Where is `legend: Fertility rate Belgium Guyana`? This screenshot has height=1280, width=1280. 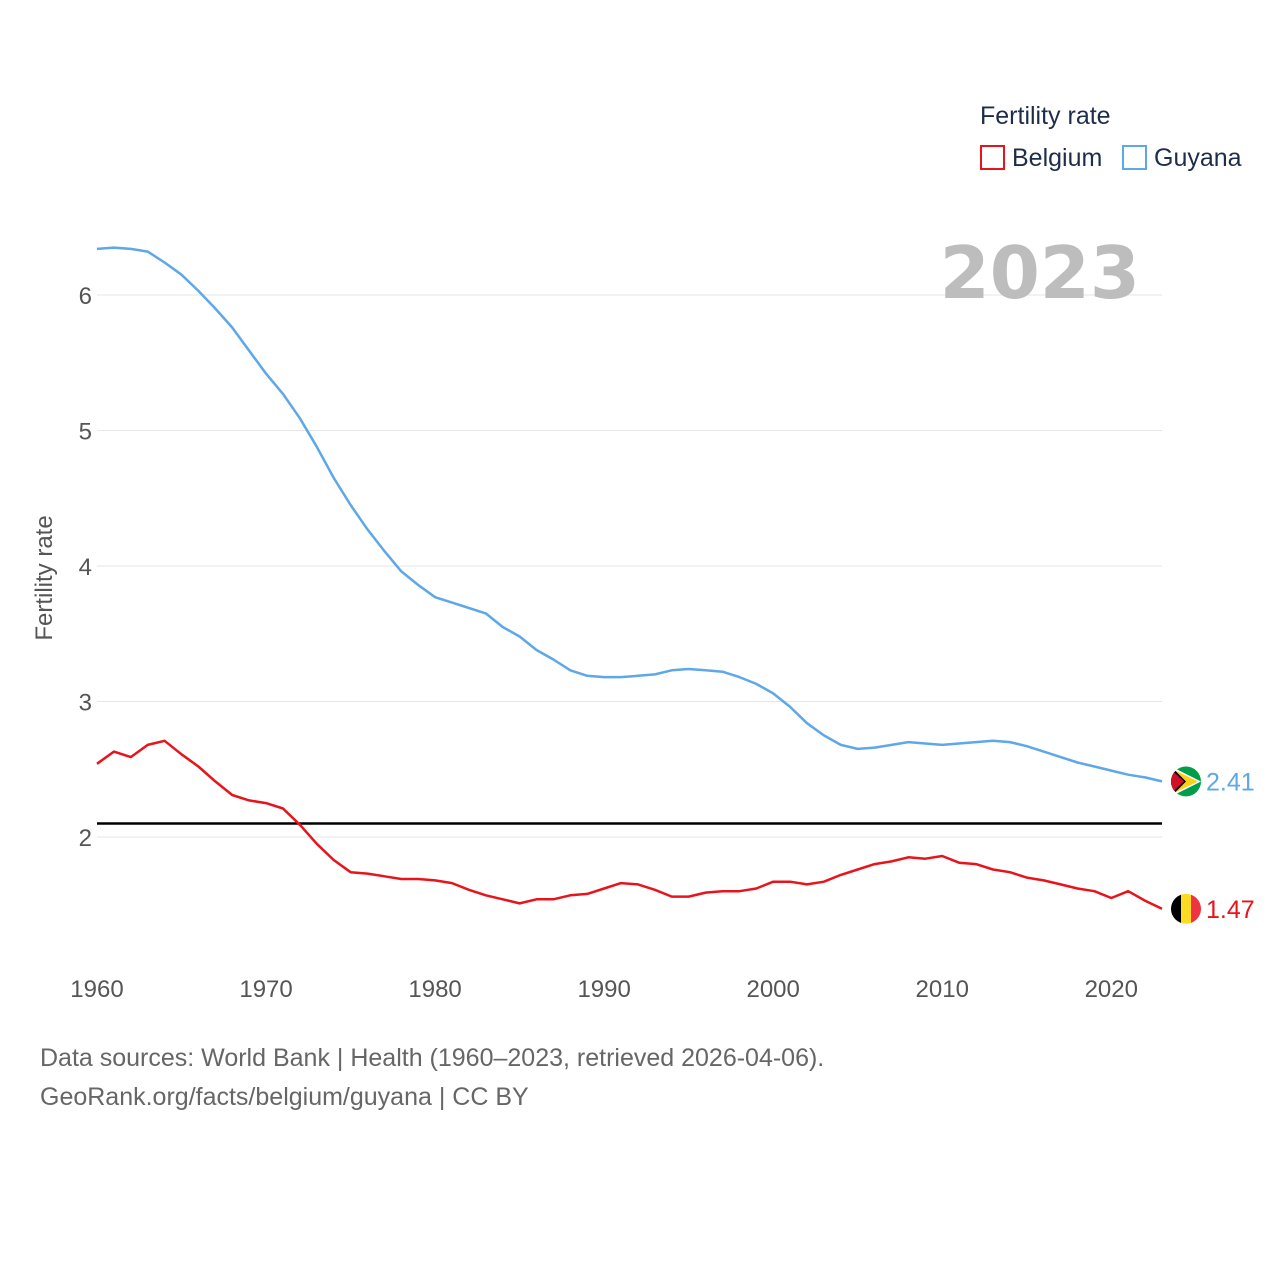 legend: Fertility rate Belgium Guyana is located at coordinates (1111, 137).